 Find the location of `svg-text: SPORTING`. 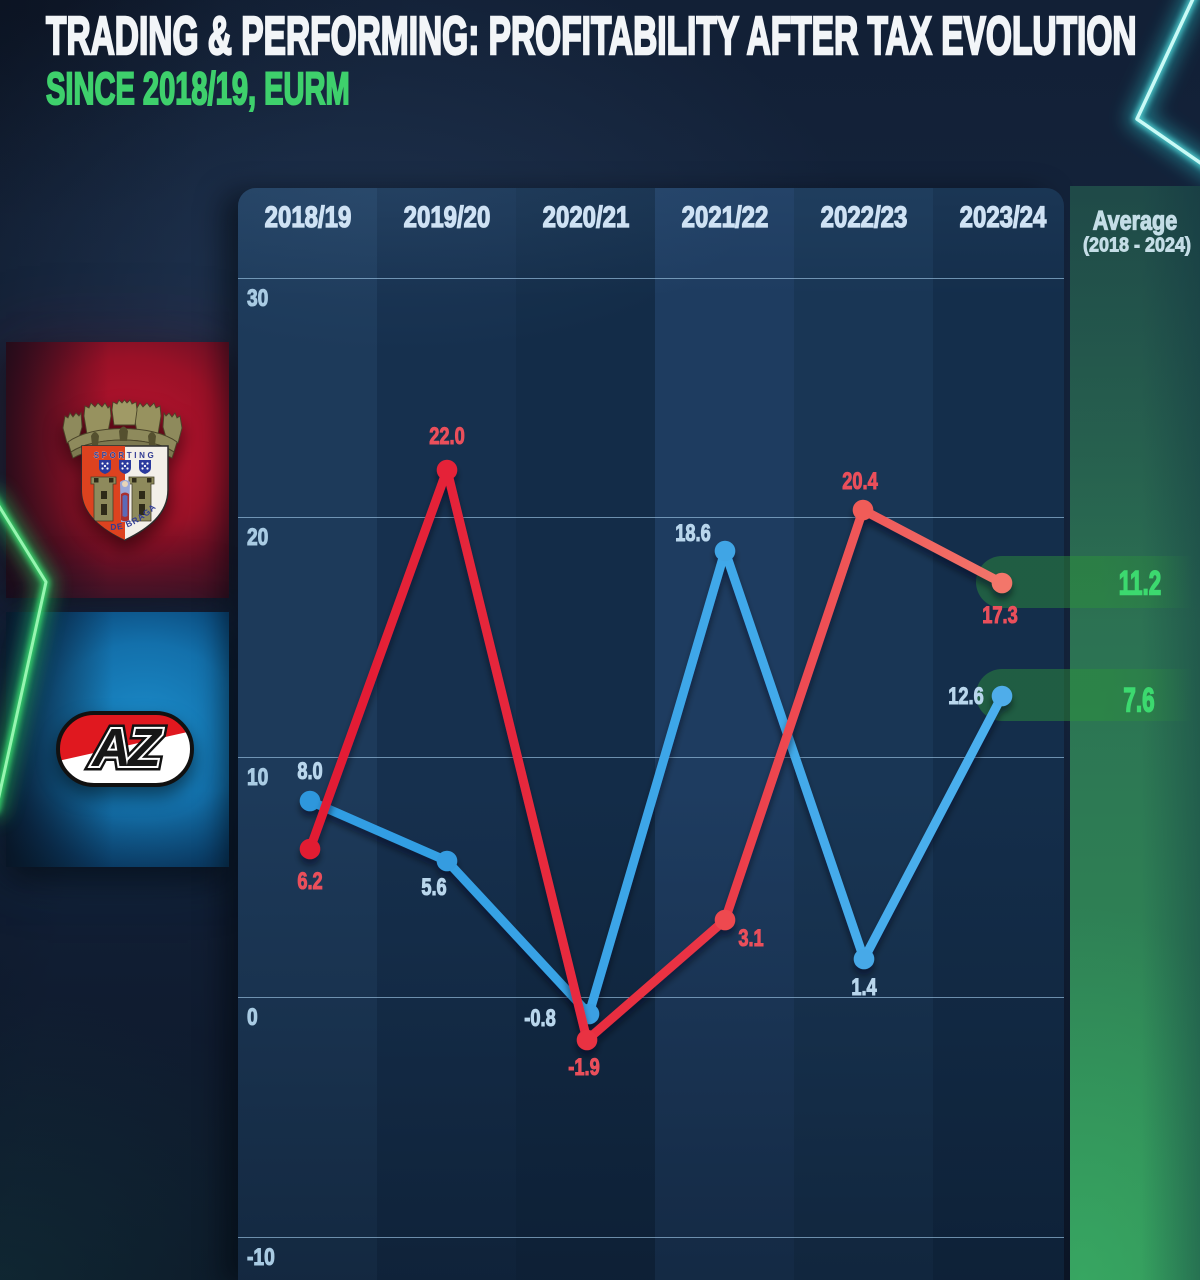

svg-text: SPORTING is located at coordinates (125, 455).